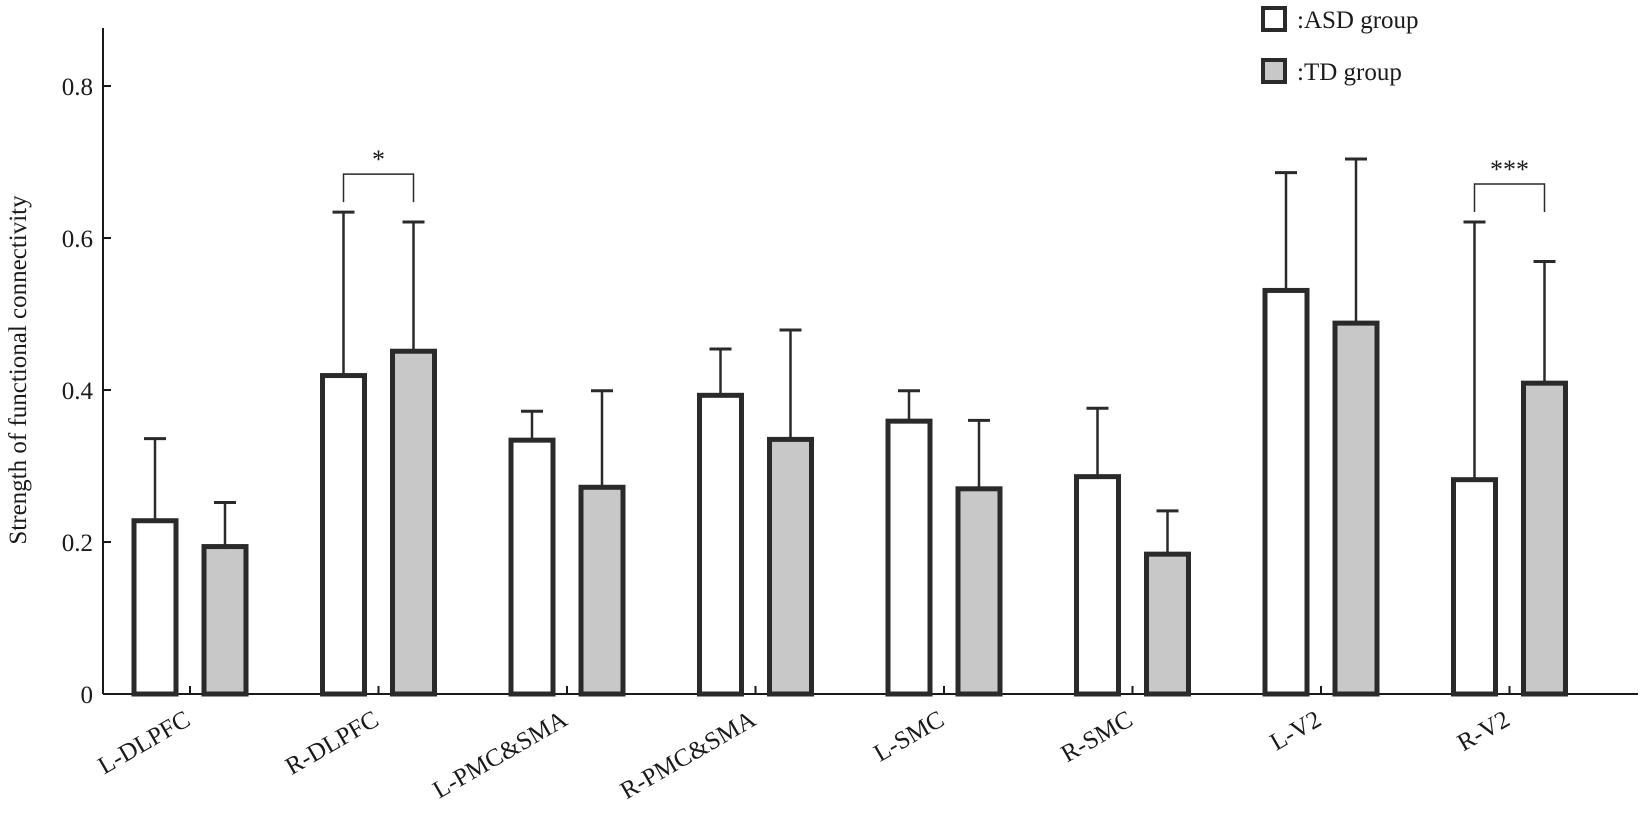 This screenshot has height=835, width=1643. Describe the element at coordinates (1296, 731) in the screenshot. I see `x-tick-label: L-V2` at that location.